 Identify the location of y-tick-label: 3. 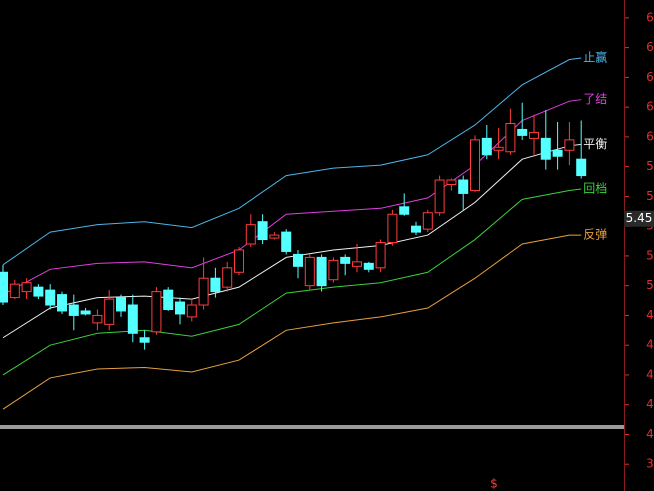
(650, 464).